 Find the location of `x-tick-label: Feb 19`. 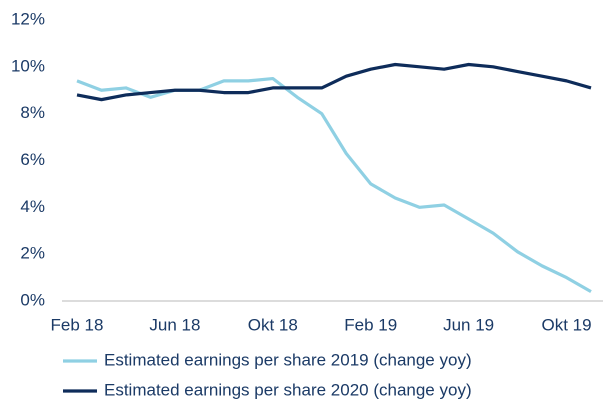

x-tick-label: Feb 19 is located at coordinates (370, 324).